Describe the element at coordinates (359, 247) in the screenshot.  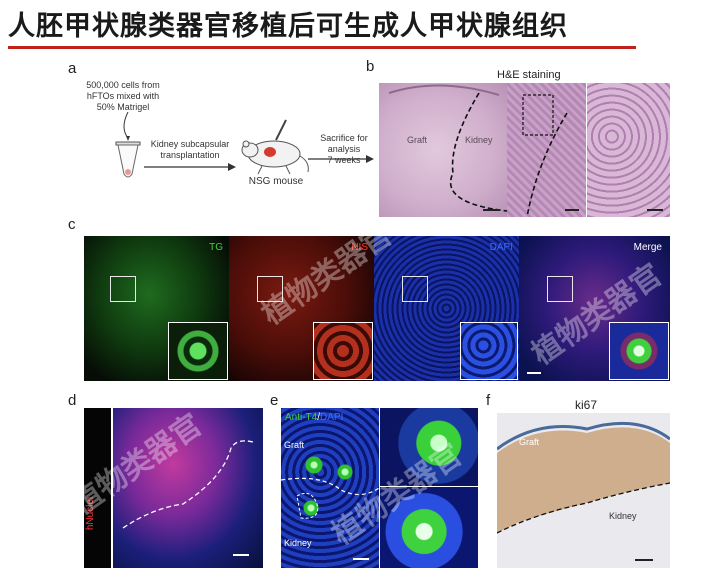
I see `channel-label-nis: NIS` at that location.